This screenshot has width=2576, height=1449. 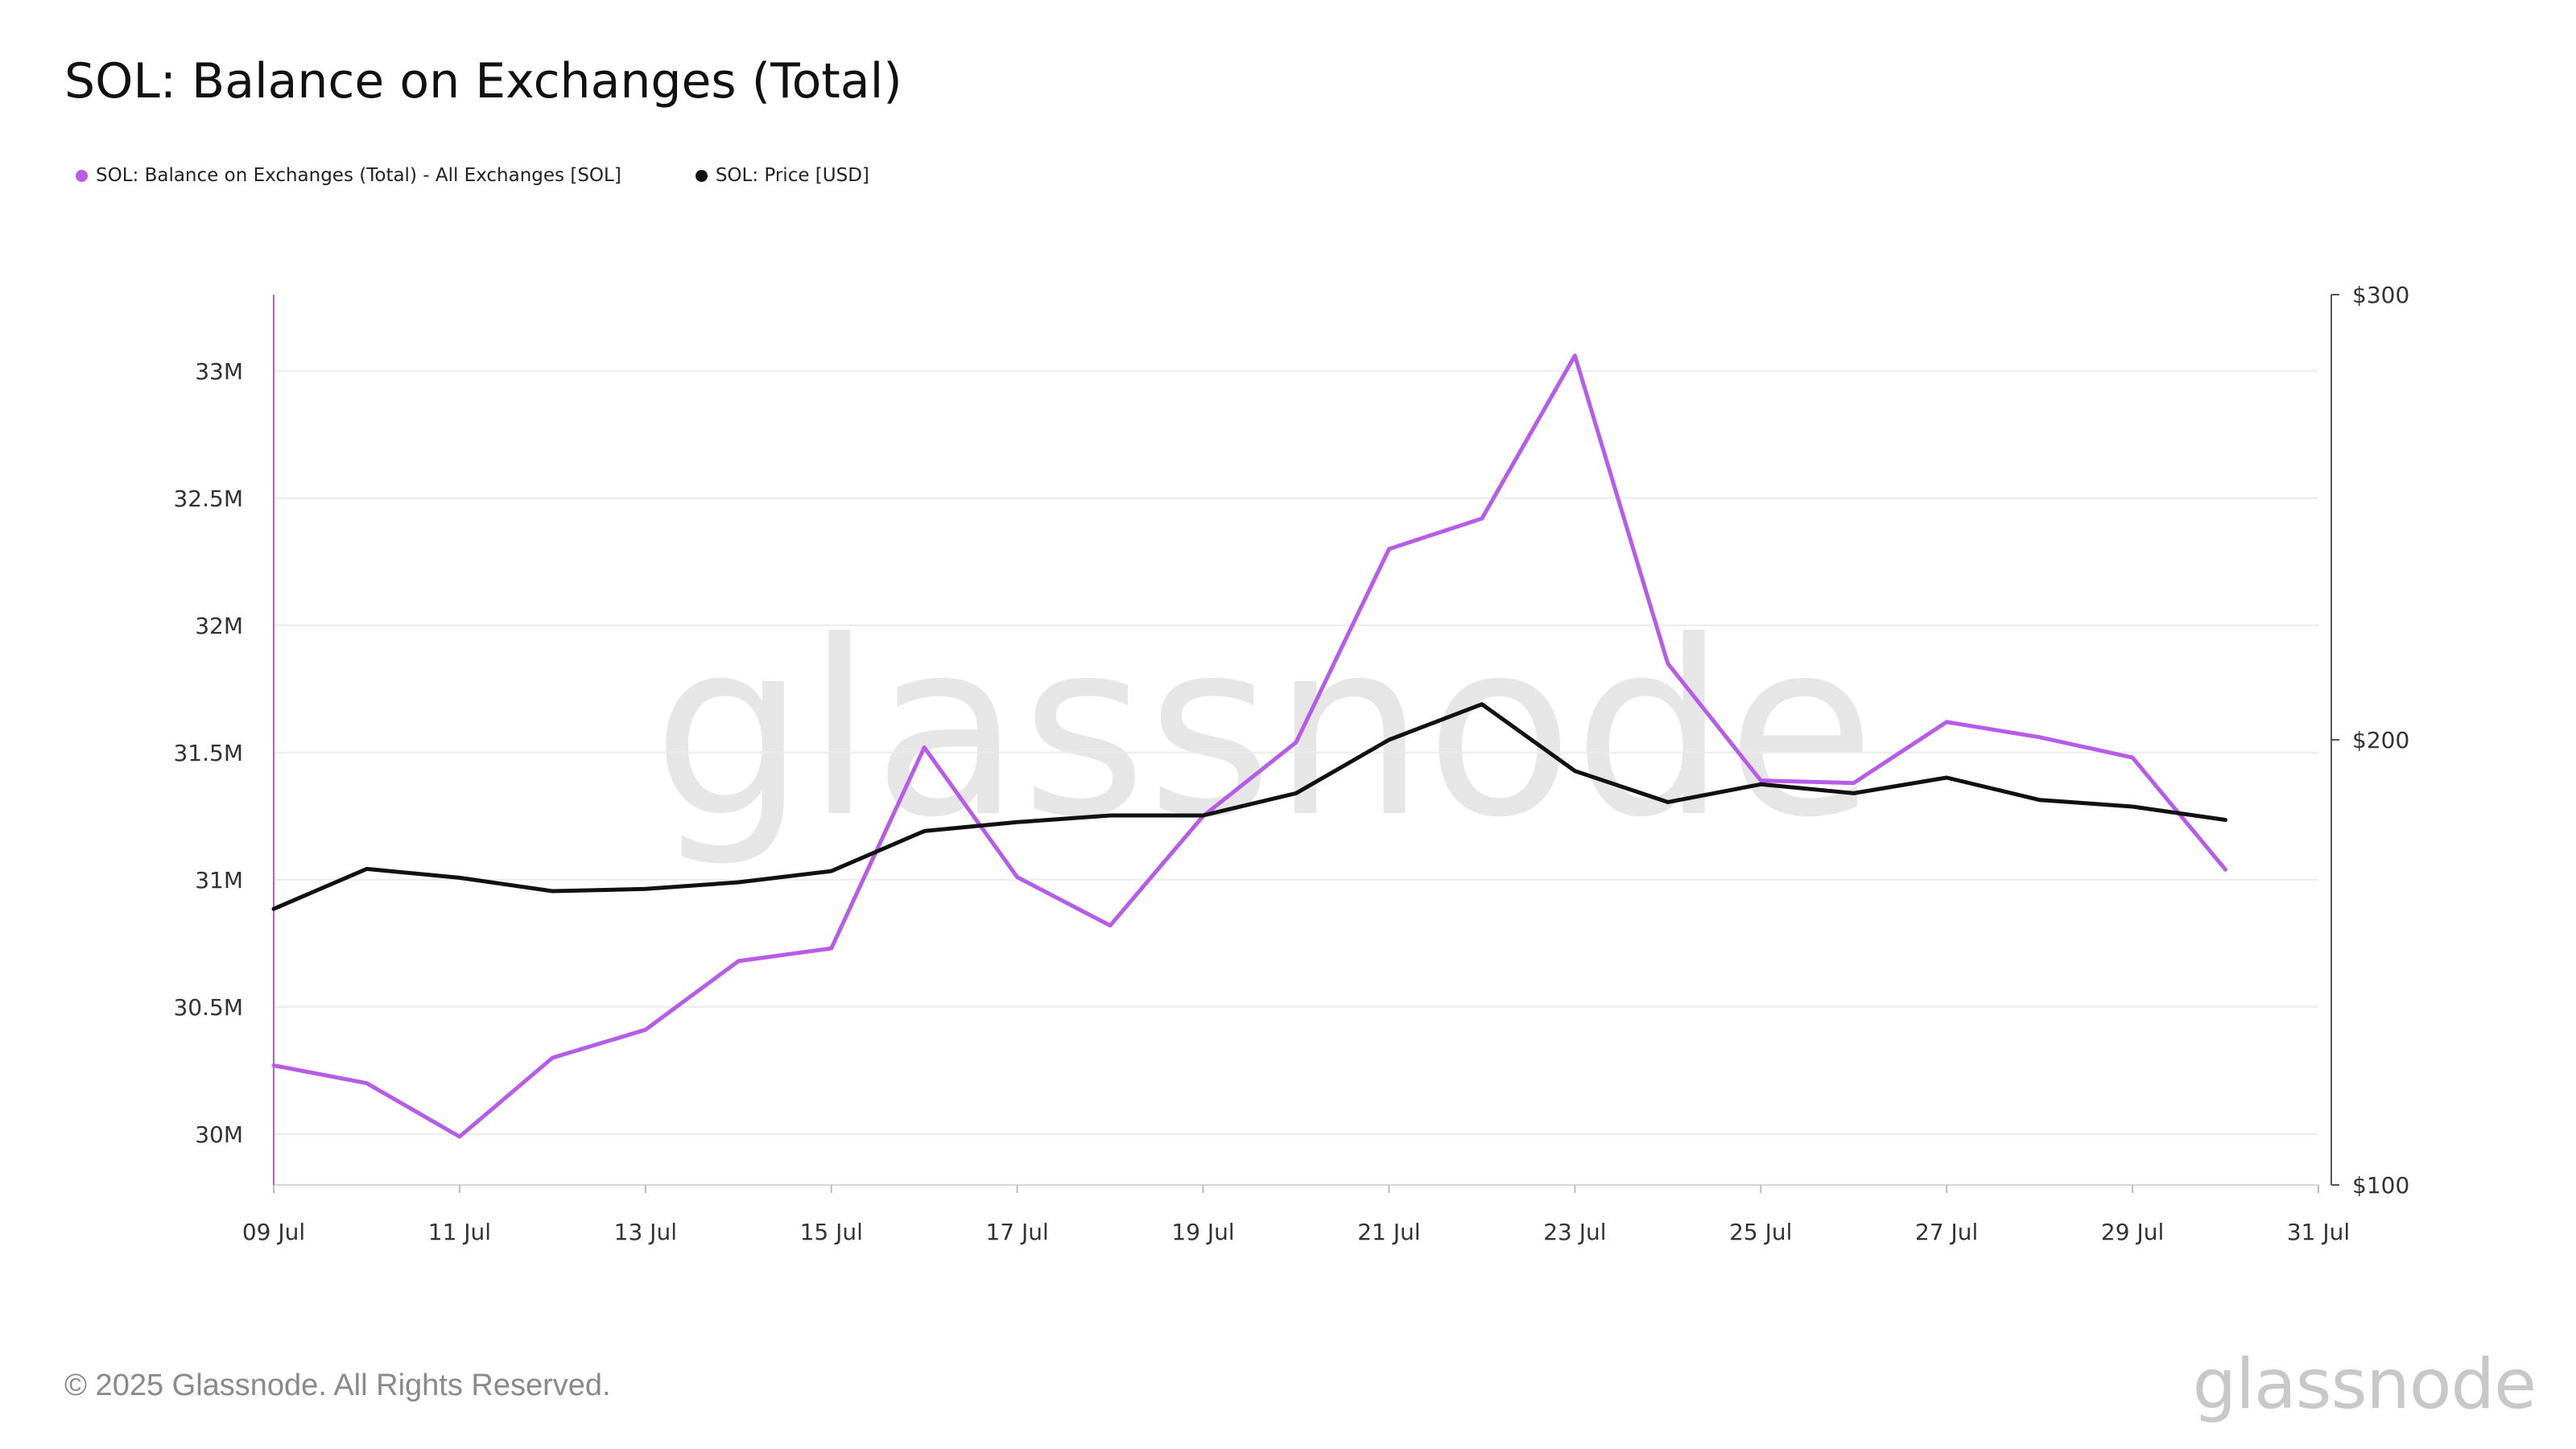 I want to click on x-tick-label: 11 Jul, so click(x=459, y=1232).